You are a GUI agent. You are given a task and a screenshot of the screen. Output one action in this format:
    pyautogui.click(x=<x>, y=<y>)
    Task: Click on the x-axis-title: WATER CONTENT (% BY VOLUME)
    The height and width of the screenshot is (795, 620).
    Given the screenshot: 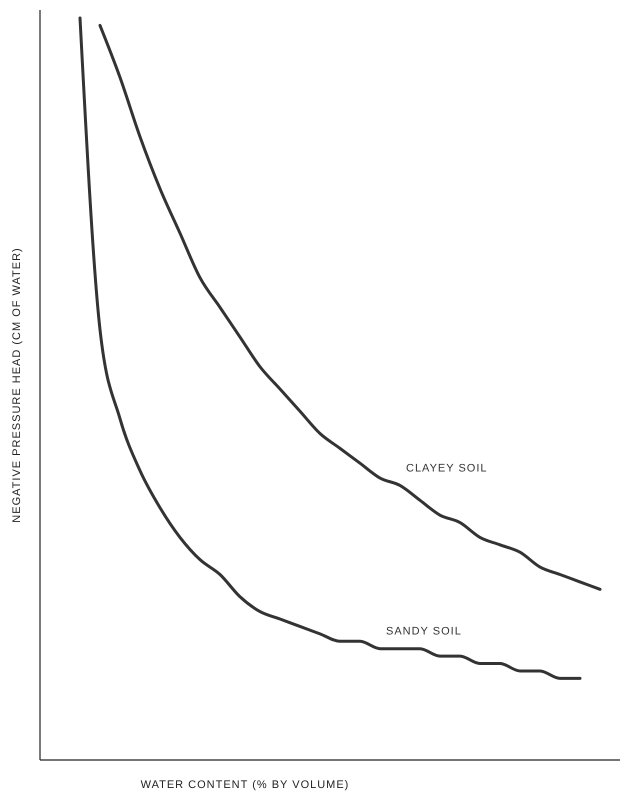 What is the action you would take?
    pyautogui.click(x=245, y=785)
    